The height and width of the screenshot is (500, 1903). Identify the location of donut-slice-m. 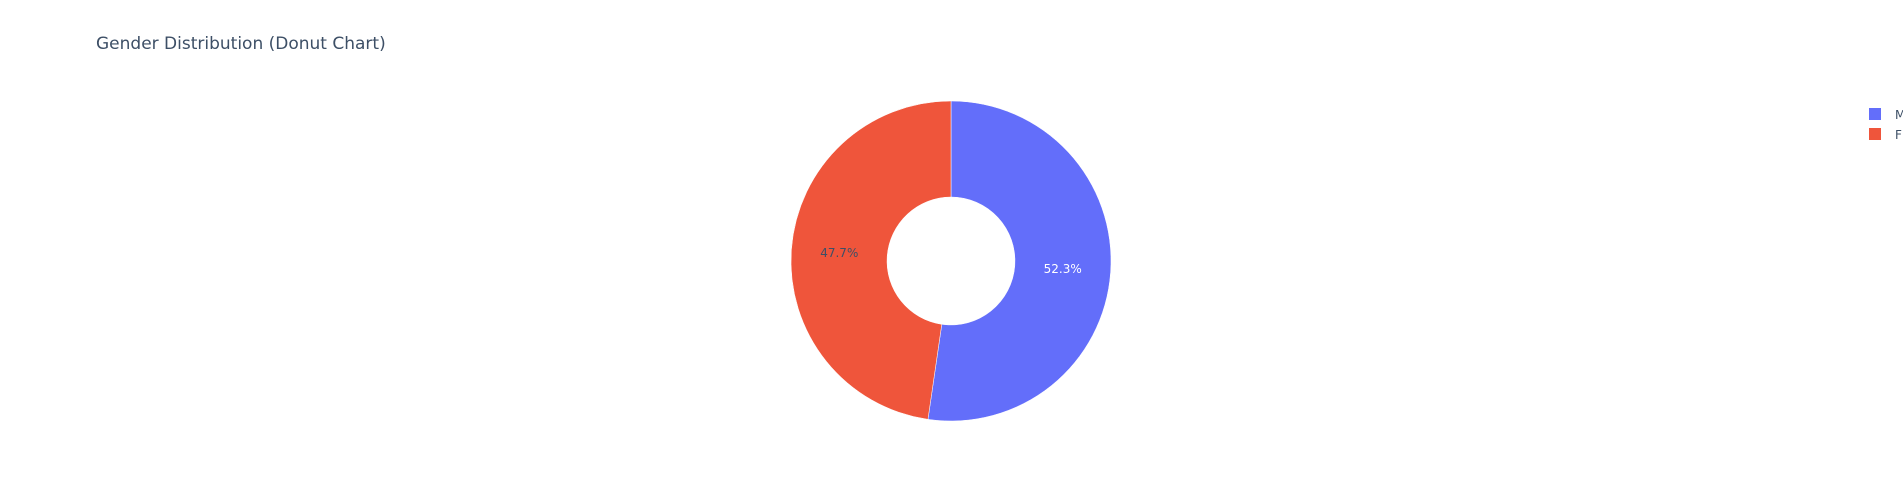
(1019, 261).